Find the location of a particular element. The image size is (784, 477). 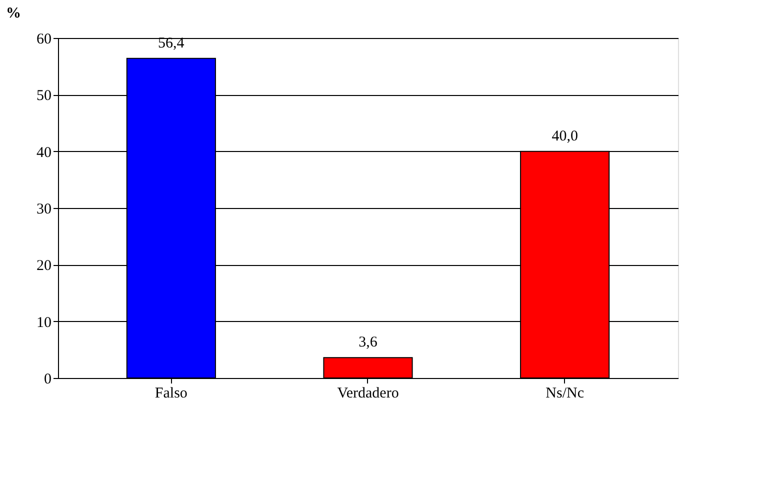

data-label: 40,0 is located at coordinates (565, 136).